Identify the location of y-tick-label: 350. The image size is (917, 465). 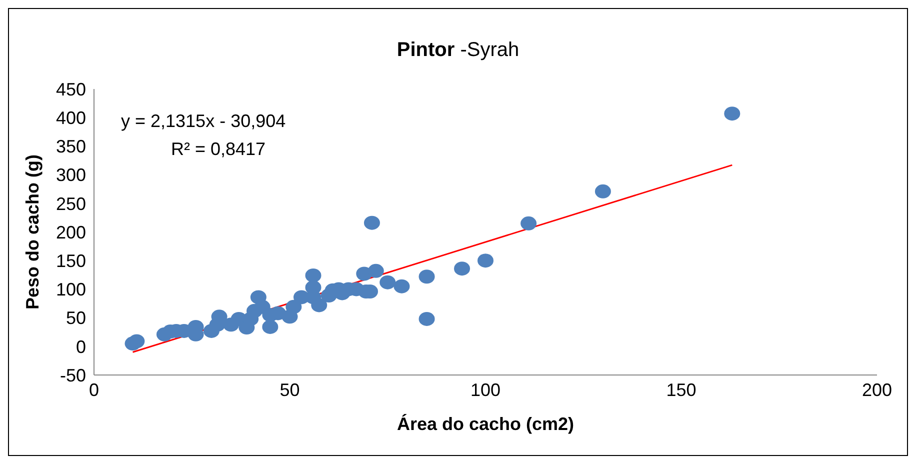
(71, 146).